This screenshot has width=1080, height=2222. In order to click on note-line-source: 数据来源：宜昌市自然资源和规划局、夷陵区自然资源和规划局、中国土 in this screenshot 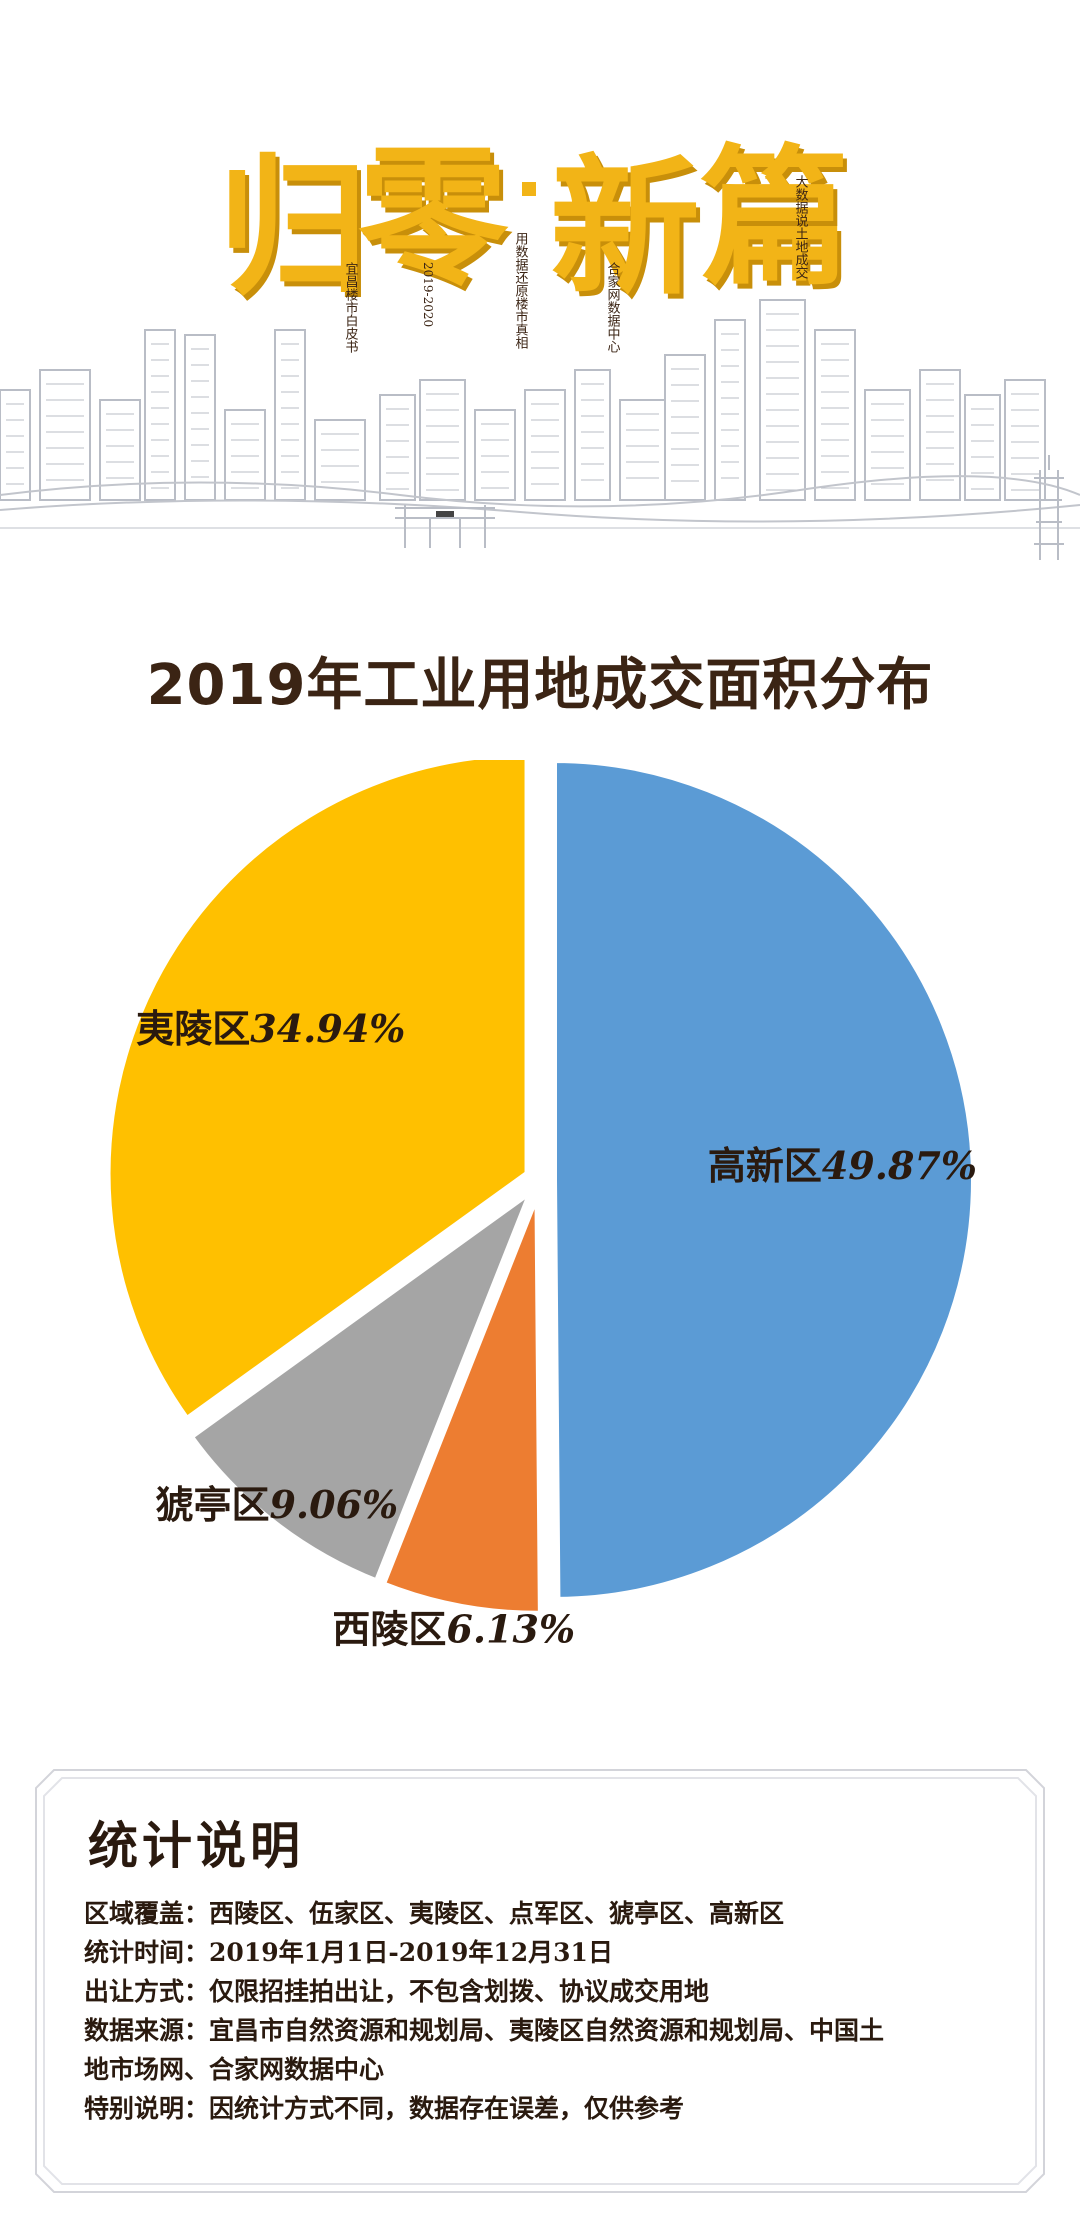, I will do `click(484, 2030)`.